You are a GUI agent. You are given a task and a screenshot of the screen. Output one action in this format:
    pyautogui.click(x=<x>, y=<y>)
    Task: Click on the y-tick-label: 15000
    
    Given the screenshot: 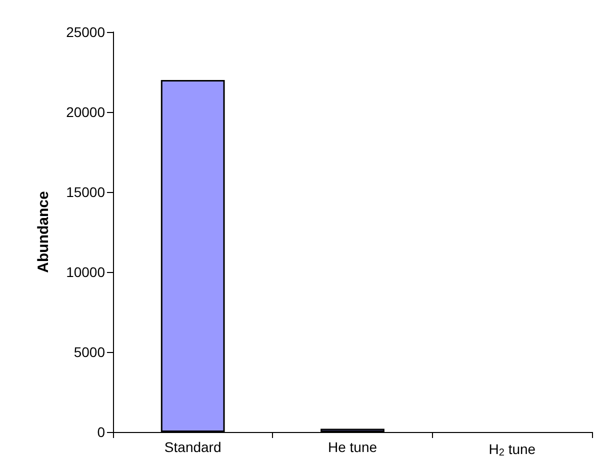 What is the action you would take?
    pyautogui.click(x=86, y=192)
    